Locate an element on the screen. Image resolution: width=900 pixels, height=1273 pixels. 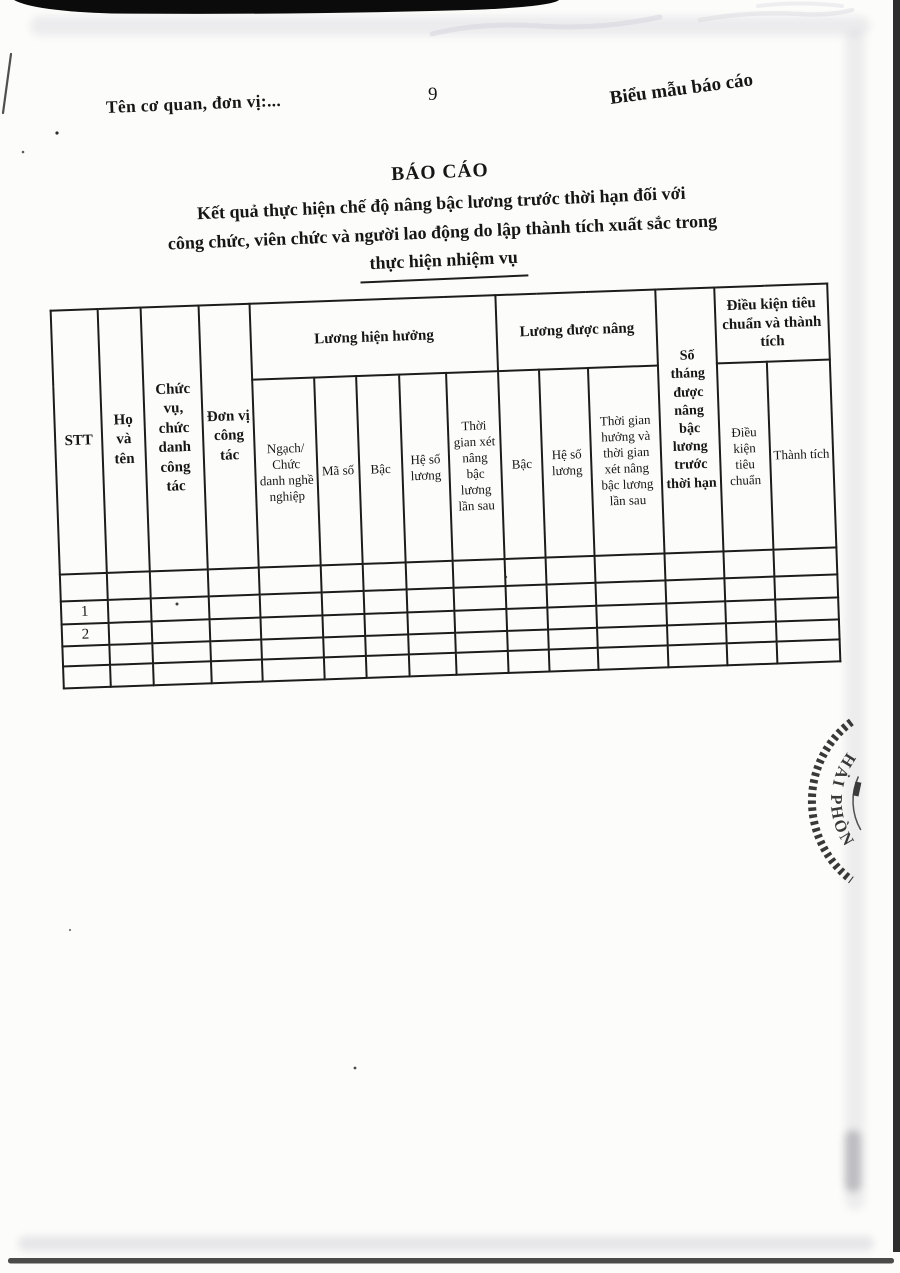
header-cell-ngach: Ngạch/ Chức danh nghề nghiệp is located at coordinates (286, 472).